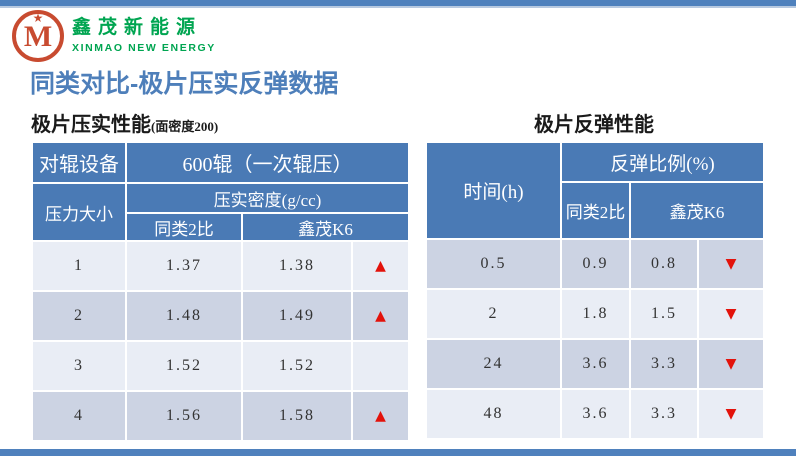 This screenshot has width=796, height=456. Describe the element at coordinates (219, 126) in the screenshot. I see `compaction-section-title: 极片压实性能(面密度200)` at that location.